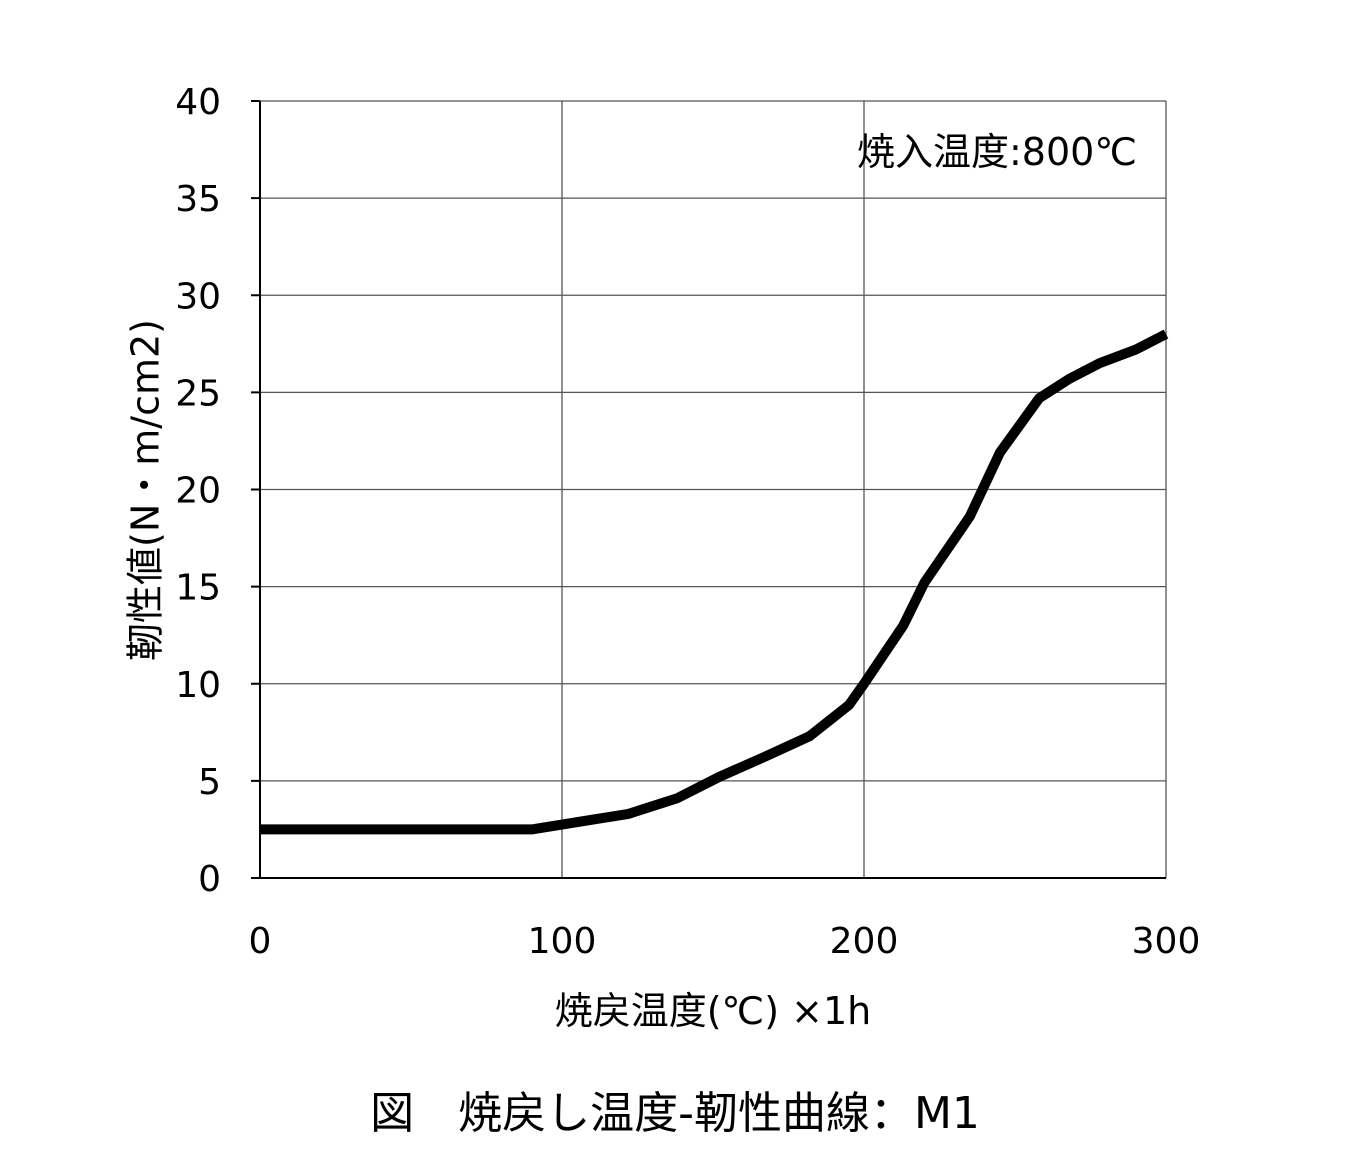 This screenshot has width=1350, height=1174. What do you see at coordinates (997, 152) in the screenshot?
I see `annotation: 焼入温度:800℃` at bounding box center [997, 152].